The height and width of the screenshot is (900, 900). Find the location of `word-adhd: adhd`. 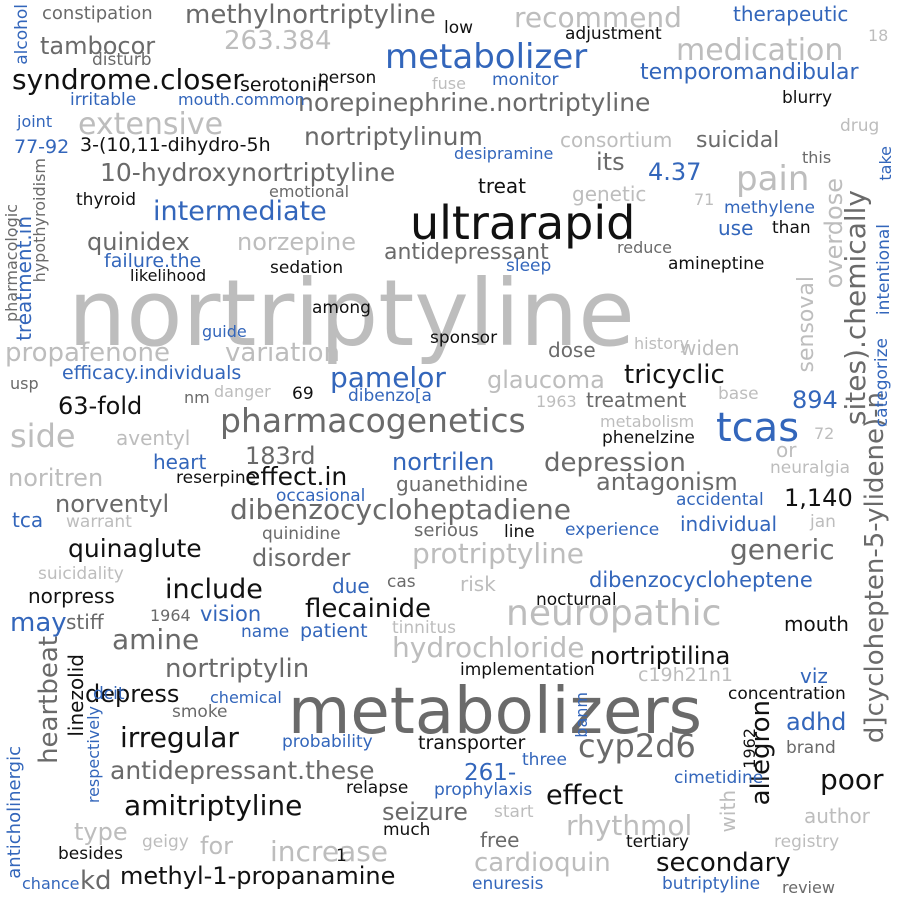

word-adhd: adhd is located at coordinates (816, 722).